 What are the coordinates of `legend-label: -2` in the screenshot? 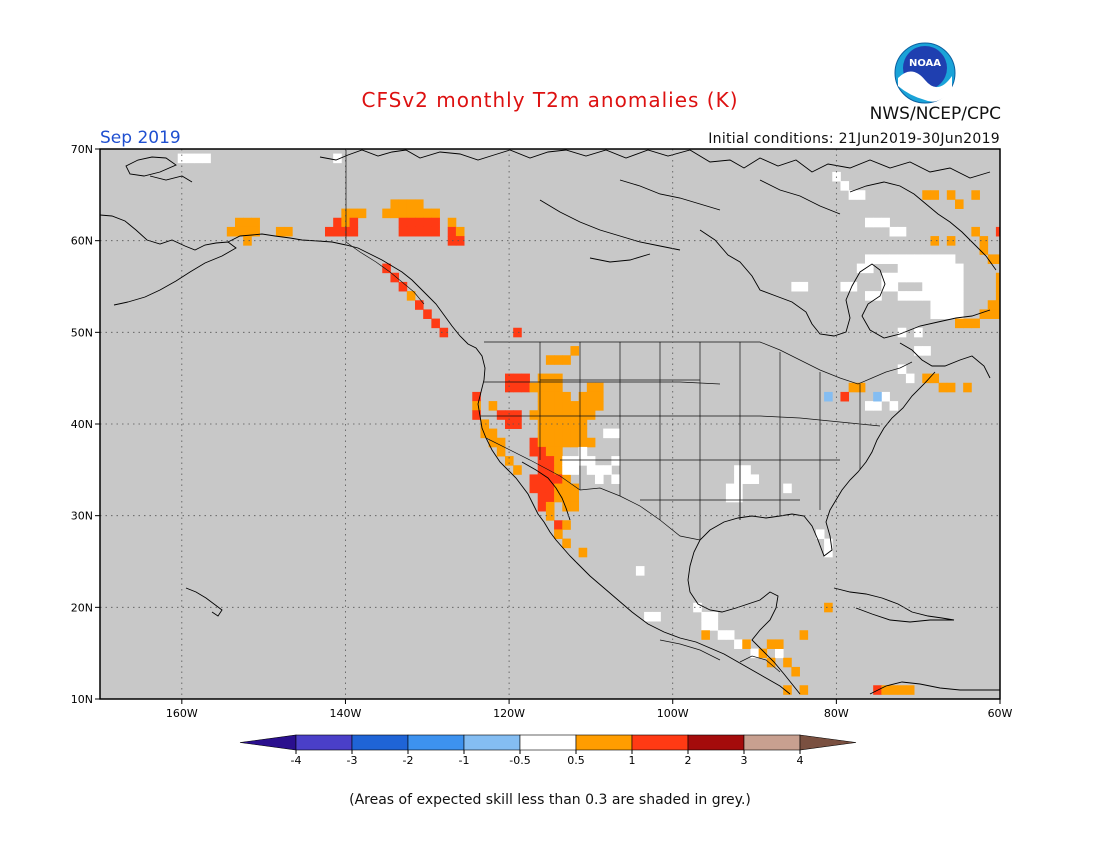 It's located at (408, 760).